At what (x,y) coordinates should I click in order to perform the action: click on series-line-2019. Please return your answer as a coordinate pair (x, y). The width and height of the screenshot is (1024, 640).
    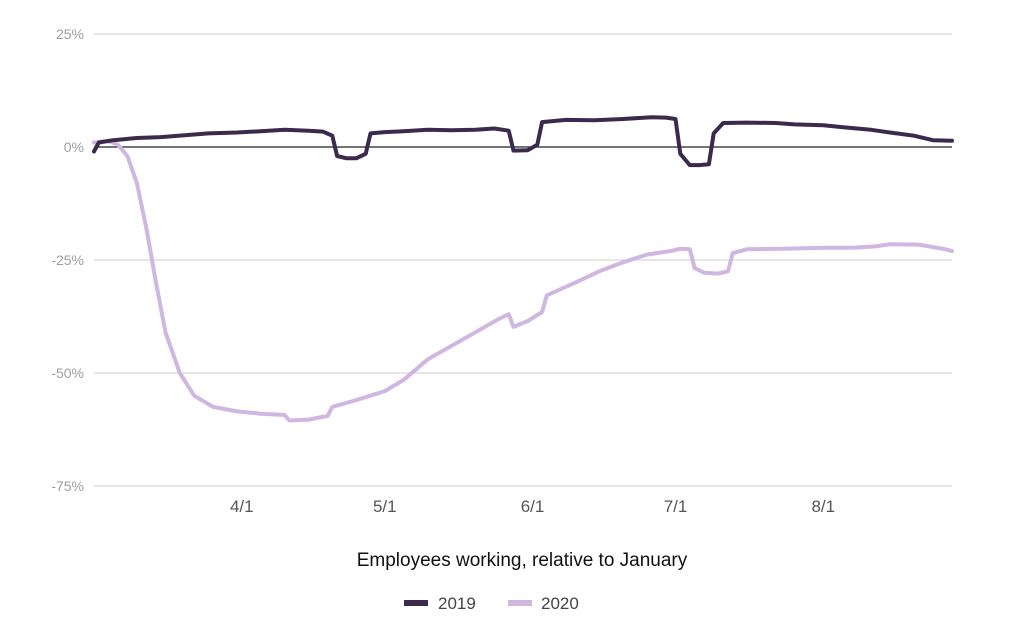
    Looking at the image, I should click on (523, 141).